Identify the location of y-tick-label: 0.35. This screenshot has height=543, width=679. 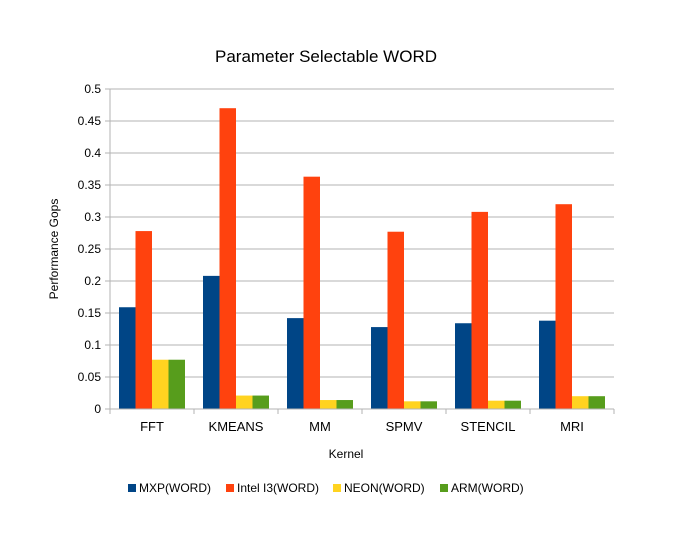
(90, 185).